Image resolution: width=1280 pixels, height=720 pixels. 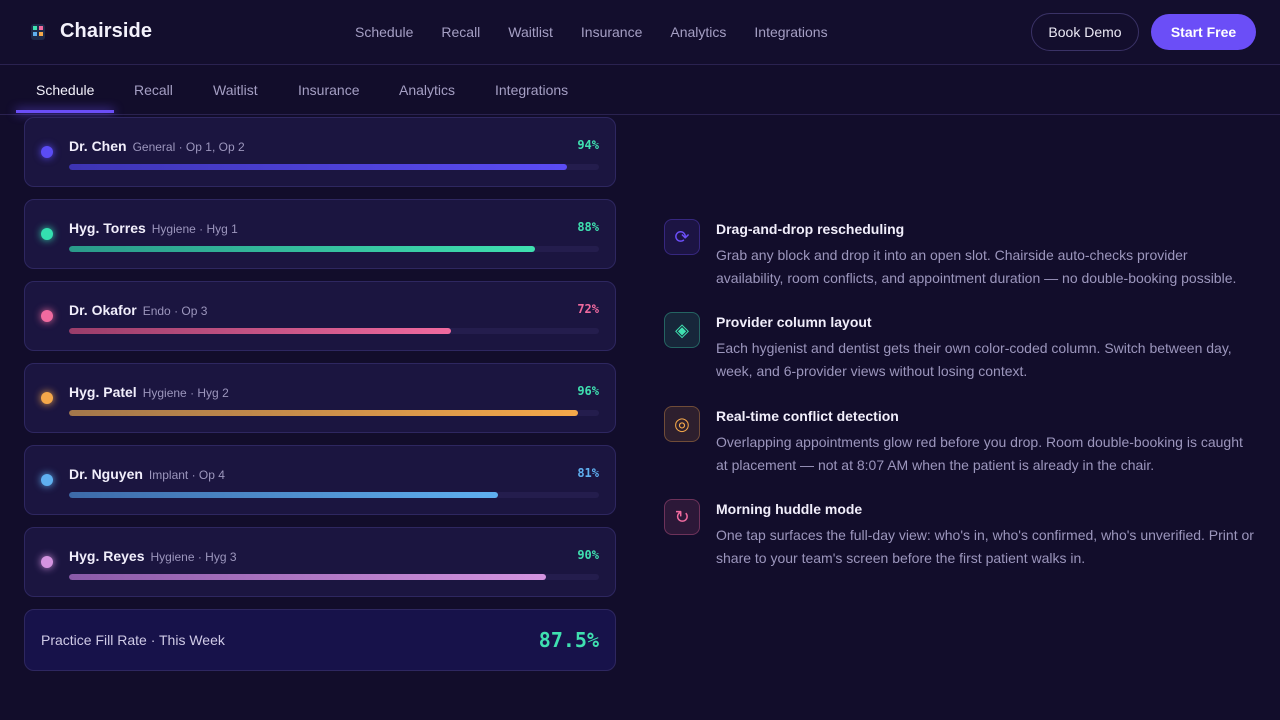 What do you see at coordinates (682, 517) in the screenshot?
I see `cycle-icon: ↻` at bounding box center [682, 517].